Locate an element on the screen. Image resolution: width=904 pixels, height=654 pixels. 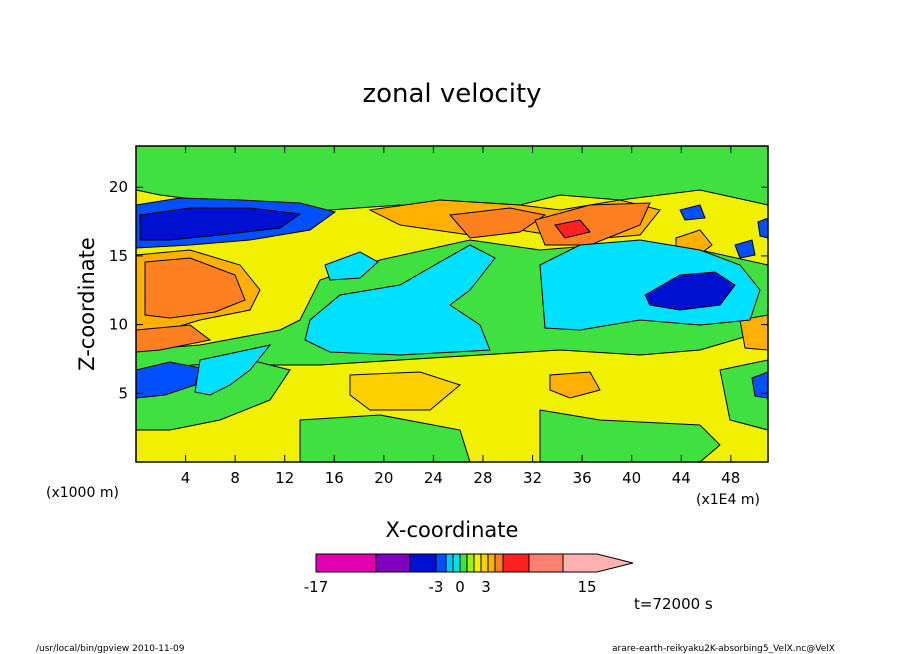
y-tick-label: 5 is located at coordinates (123, 393).